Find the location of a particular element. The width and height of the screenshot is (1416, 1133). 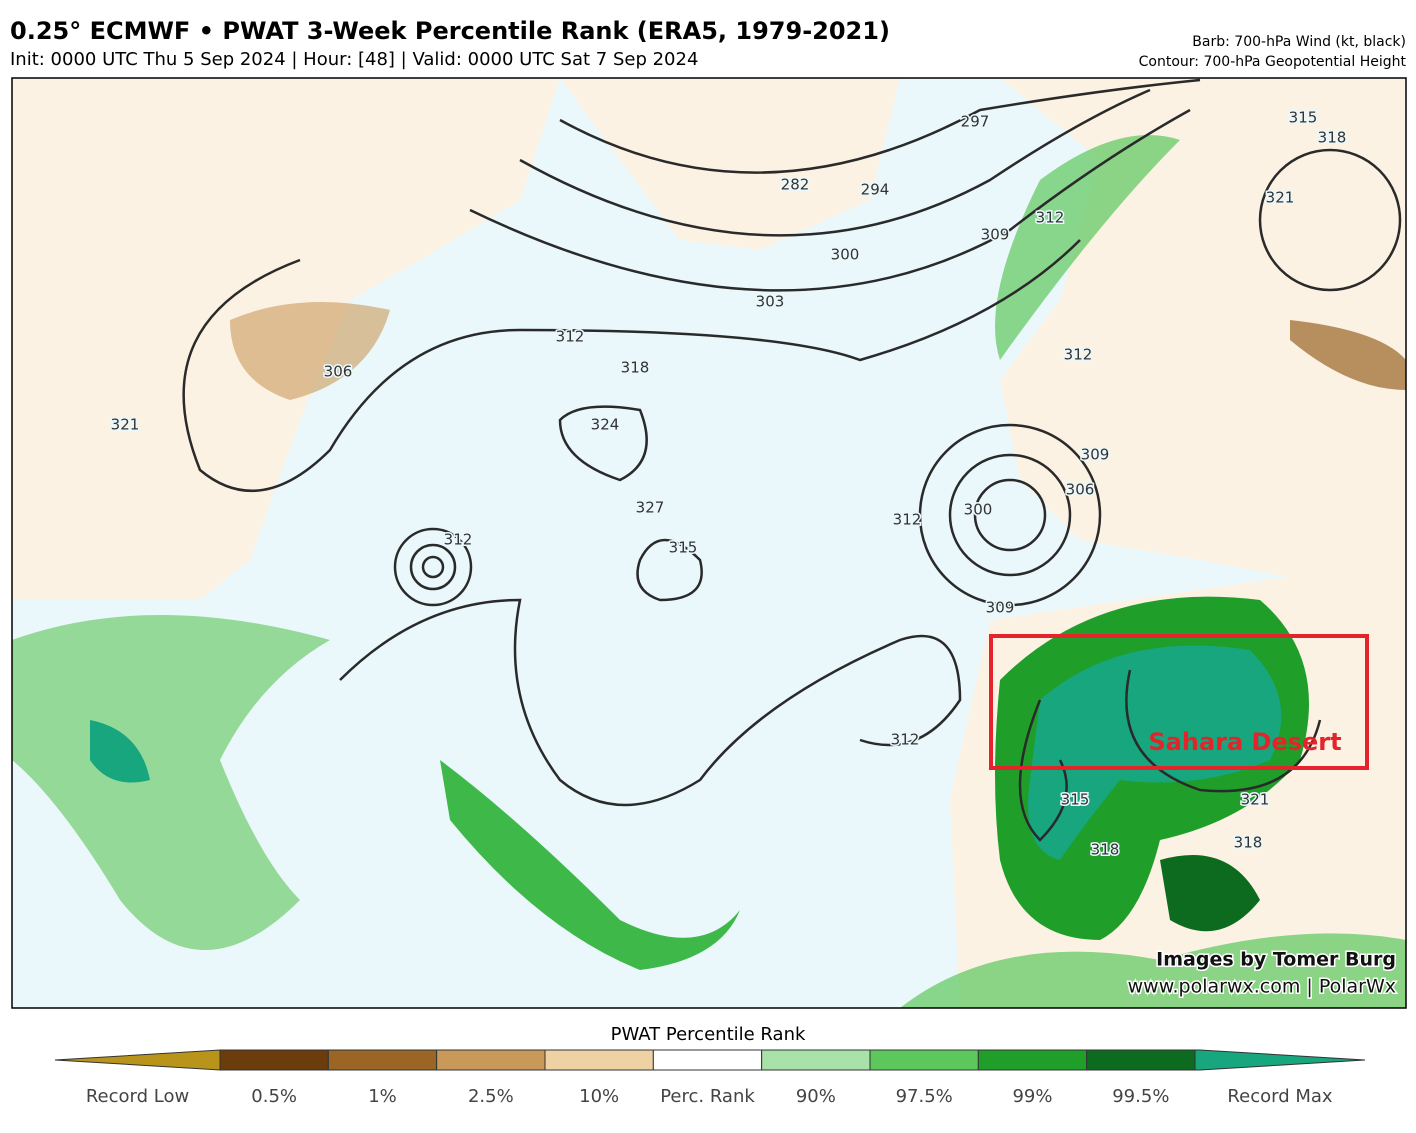

contour-label: 297 is located at coordinates (975, 122).